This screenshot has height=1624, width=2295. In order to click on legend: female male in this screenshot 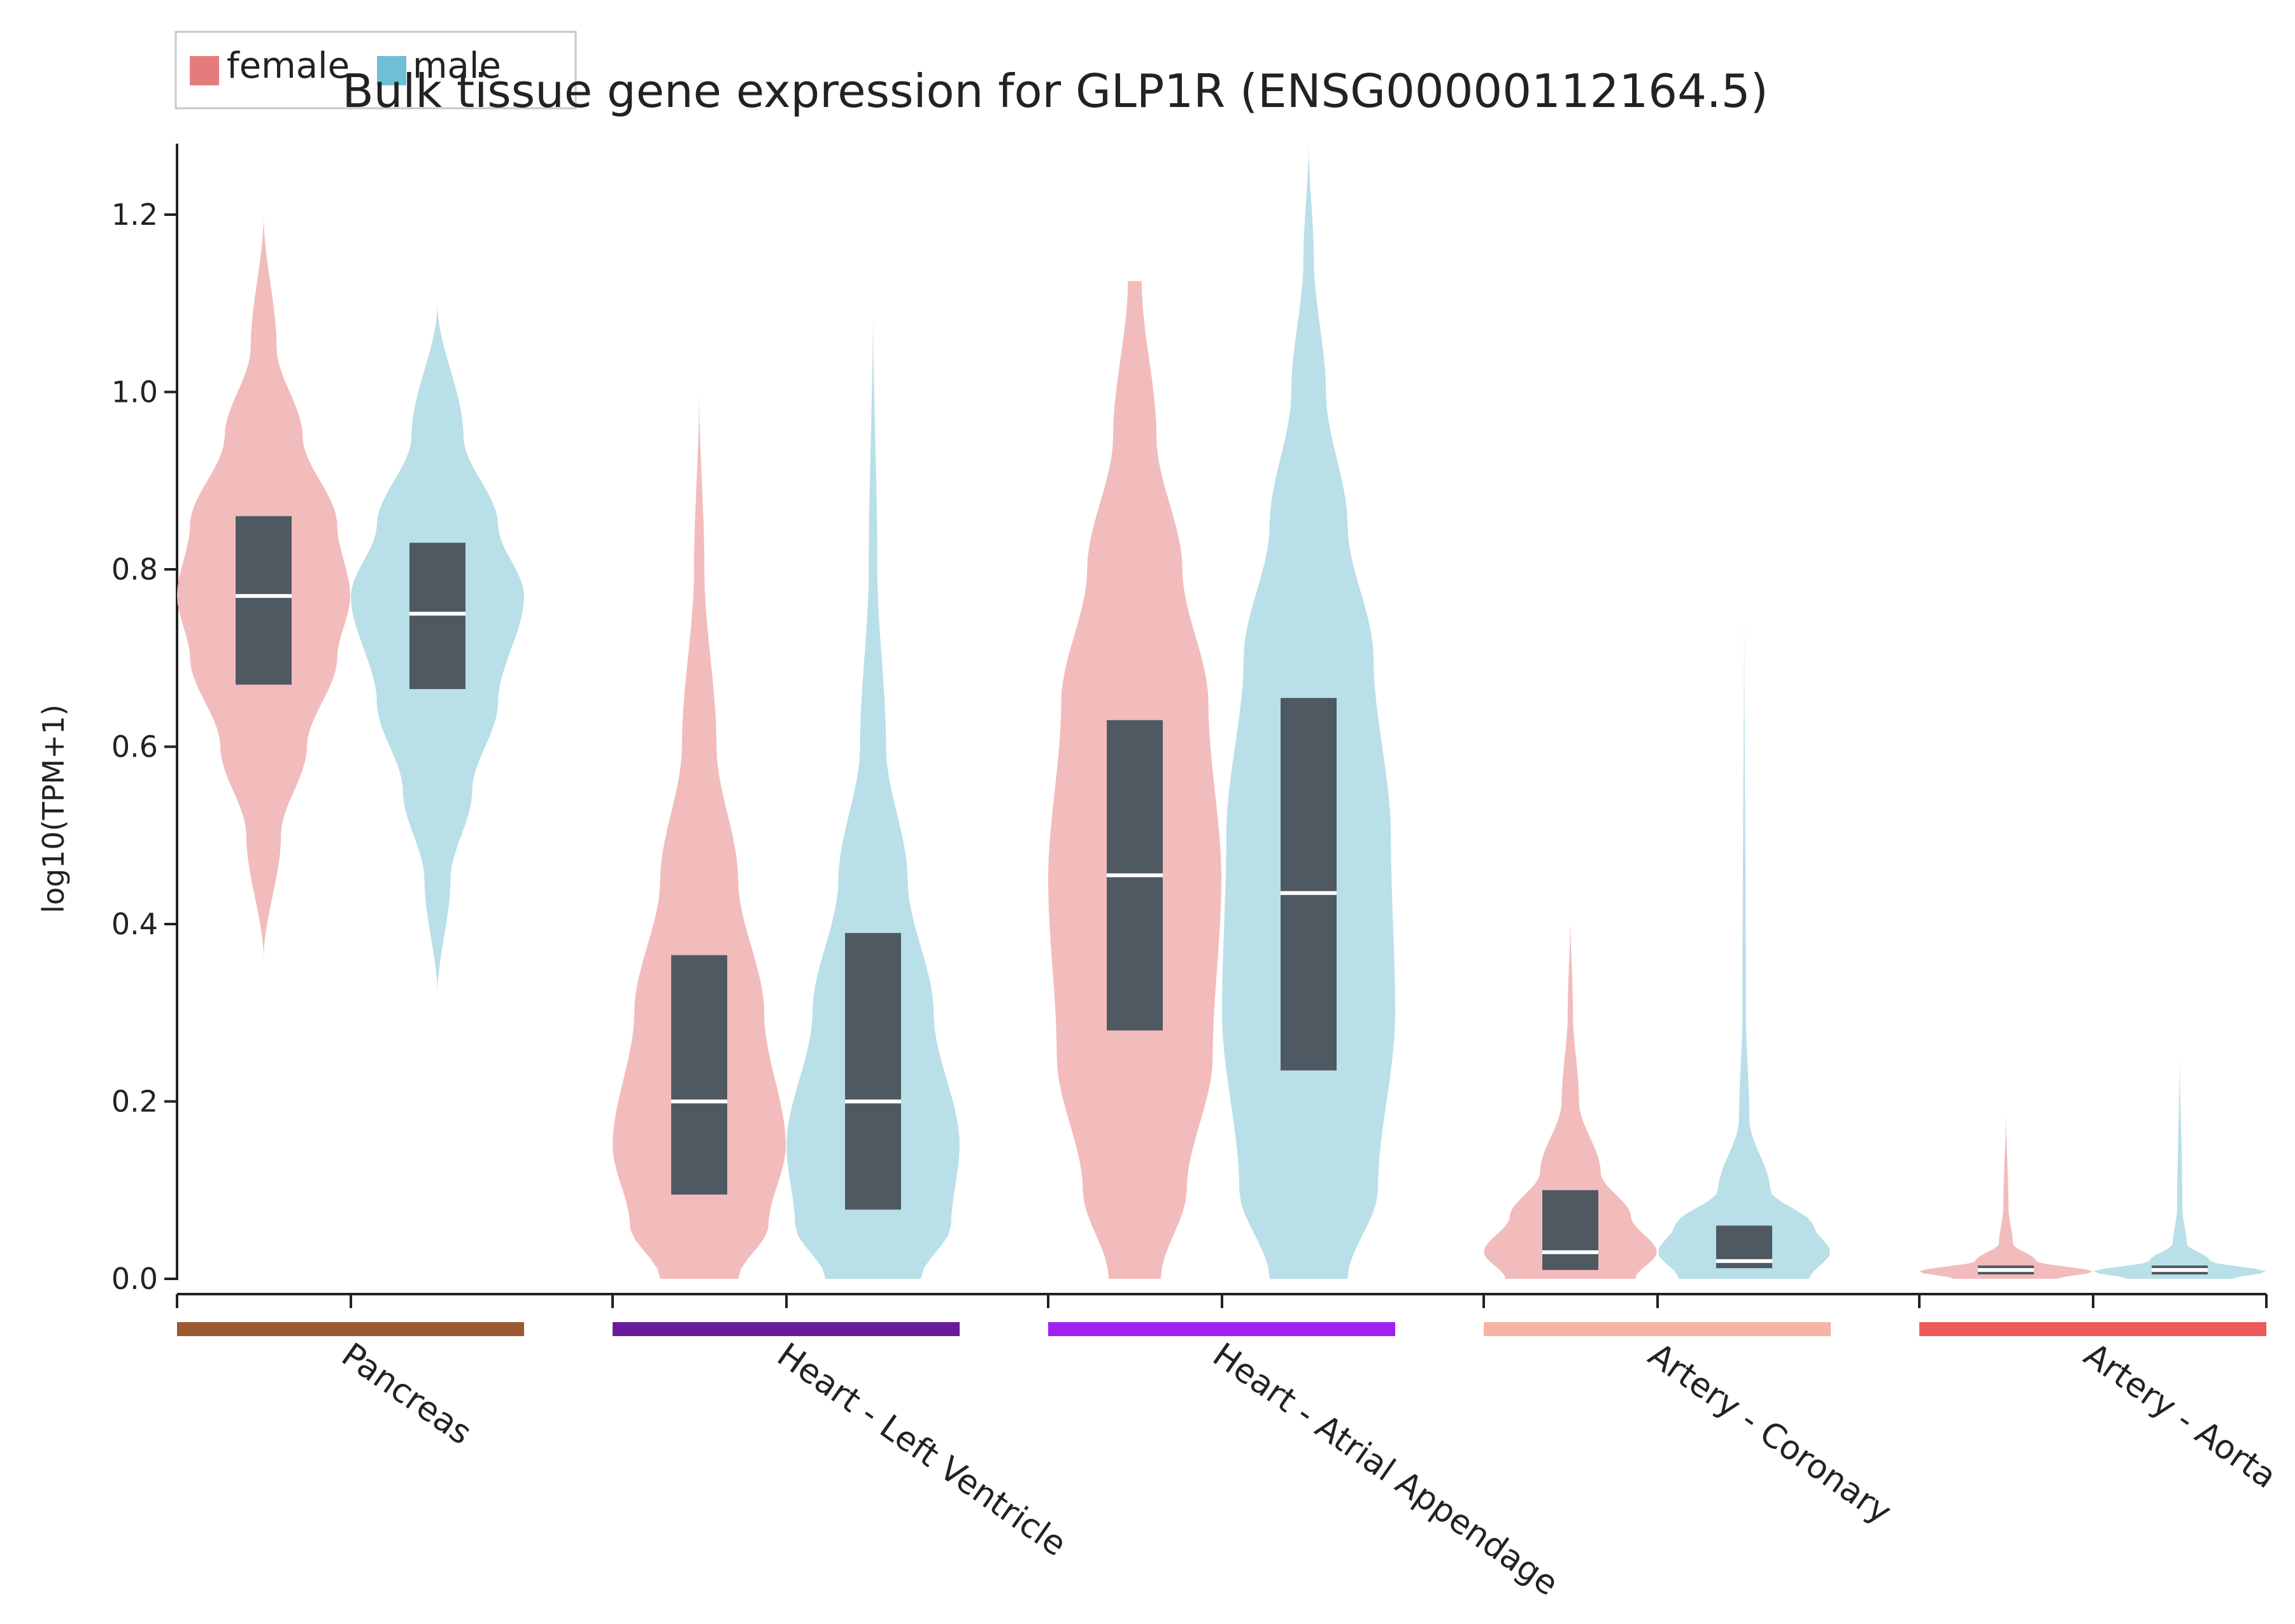, I will do `click(375, 70)`.